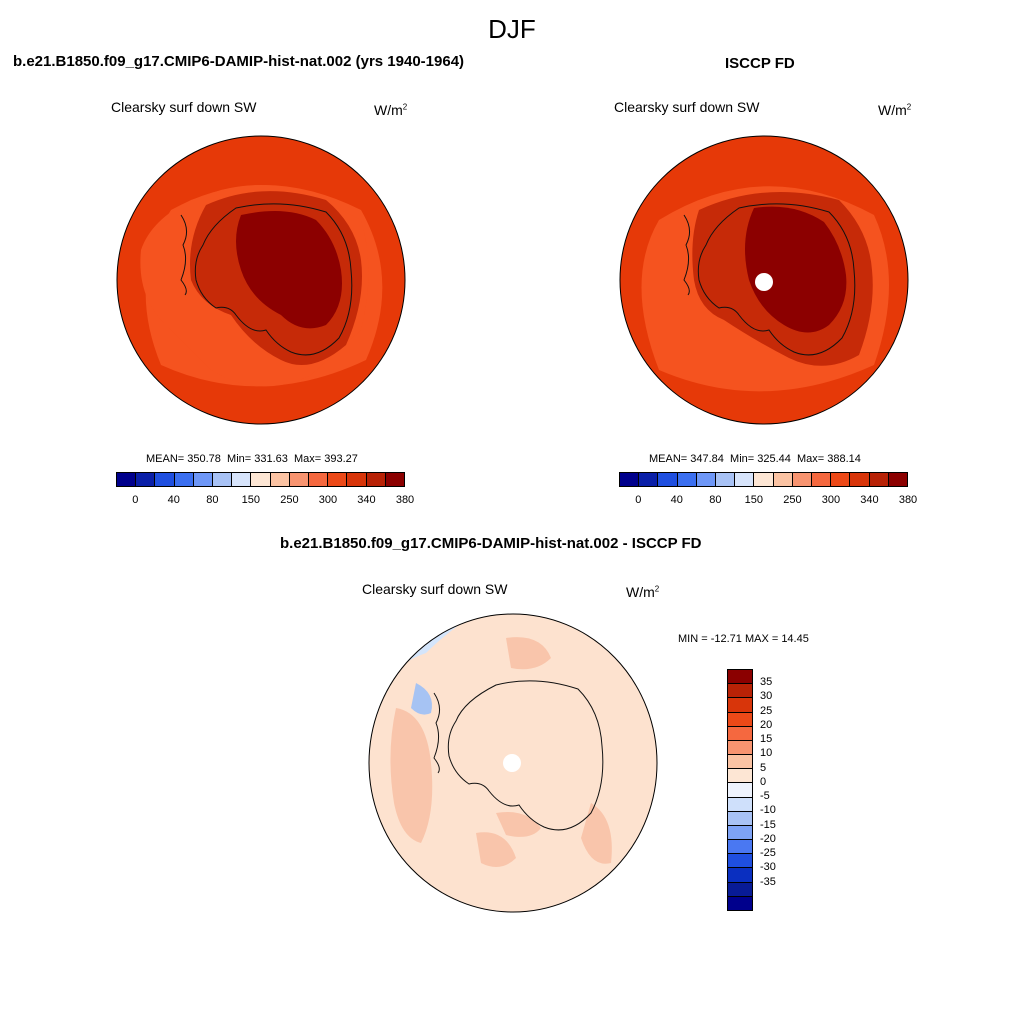 The width and height of the screenshot is (1024, 1024). I want to click on panel-1-colorbar, so click(260, 479).